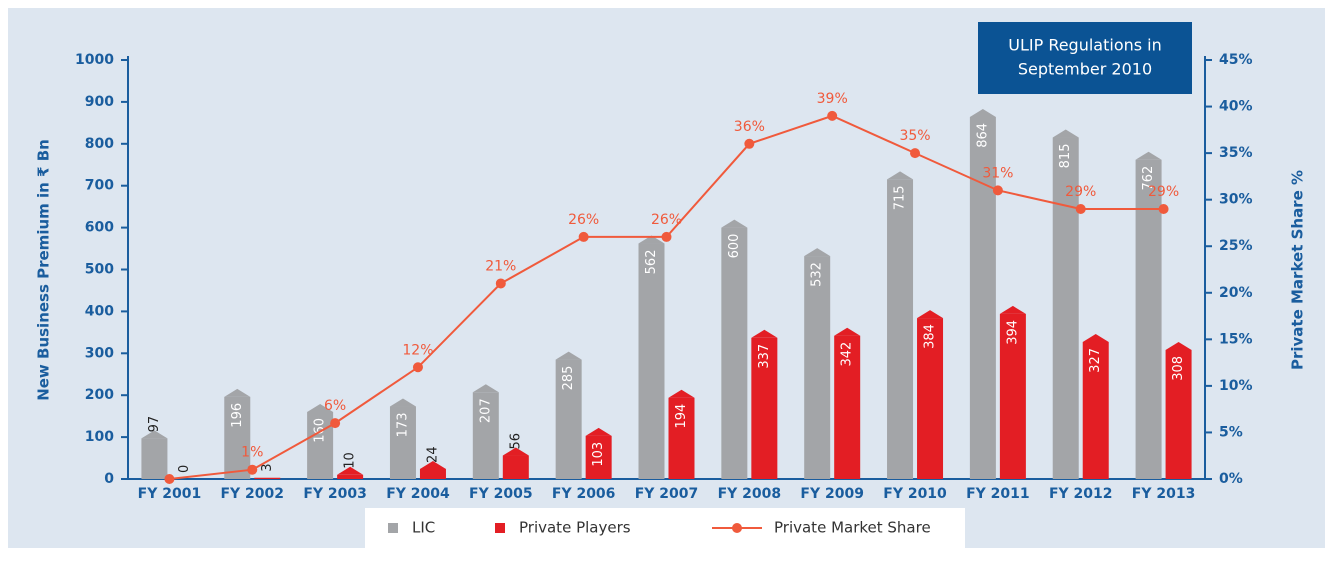 This screenshot has width=1333, height=568. Describe the element at coordinates (1236, 153) in the screenshot. I see `y2-tick-label: 35%` at that location.